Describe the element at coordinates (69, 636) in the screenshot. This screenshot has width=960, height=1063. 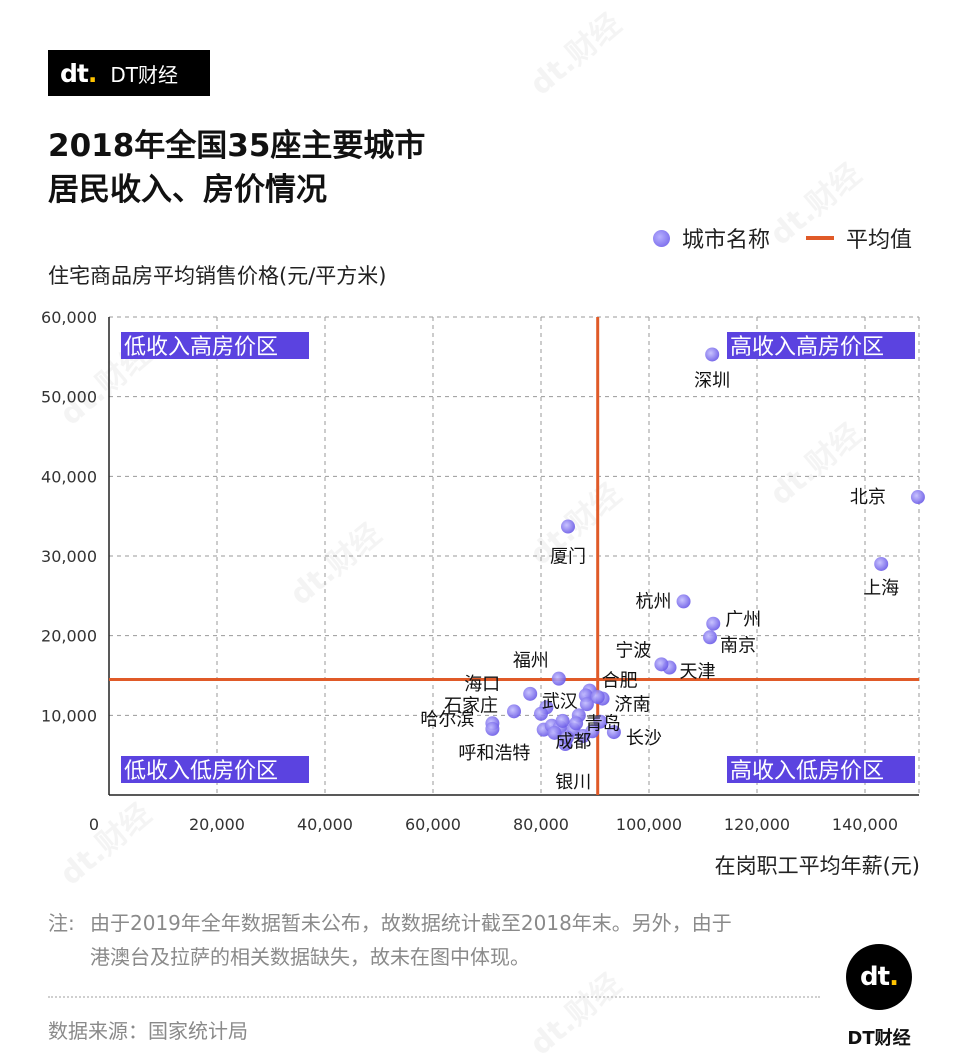
I see `y-tick-label: 20,000` at that location.